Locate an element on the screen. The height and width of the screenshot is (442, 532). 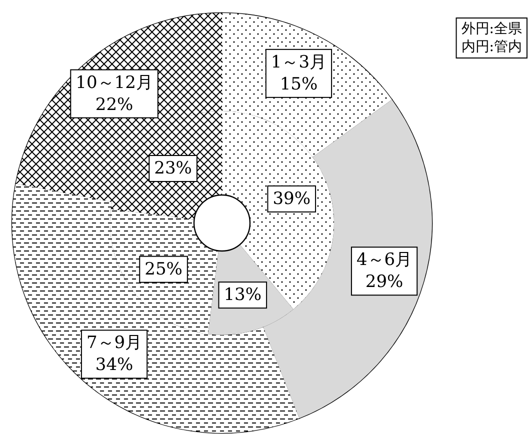
data-label: 22% is located at coordinates (114, 104).